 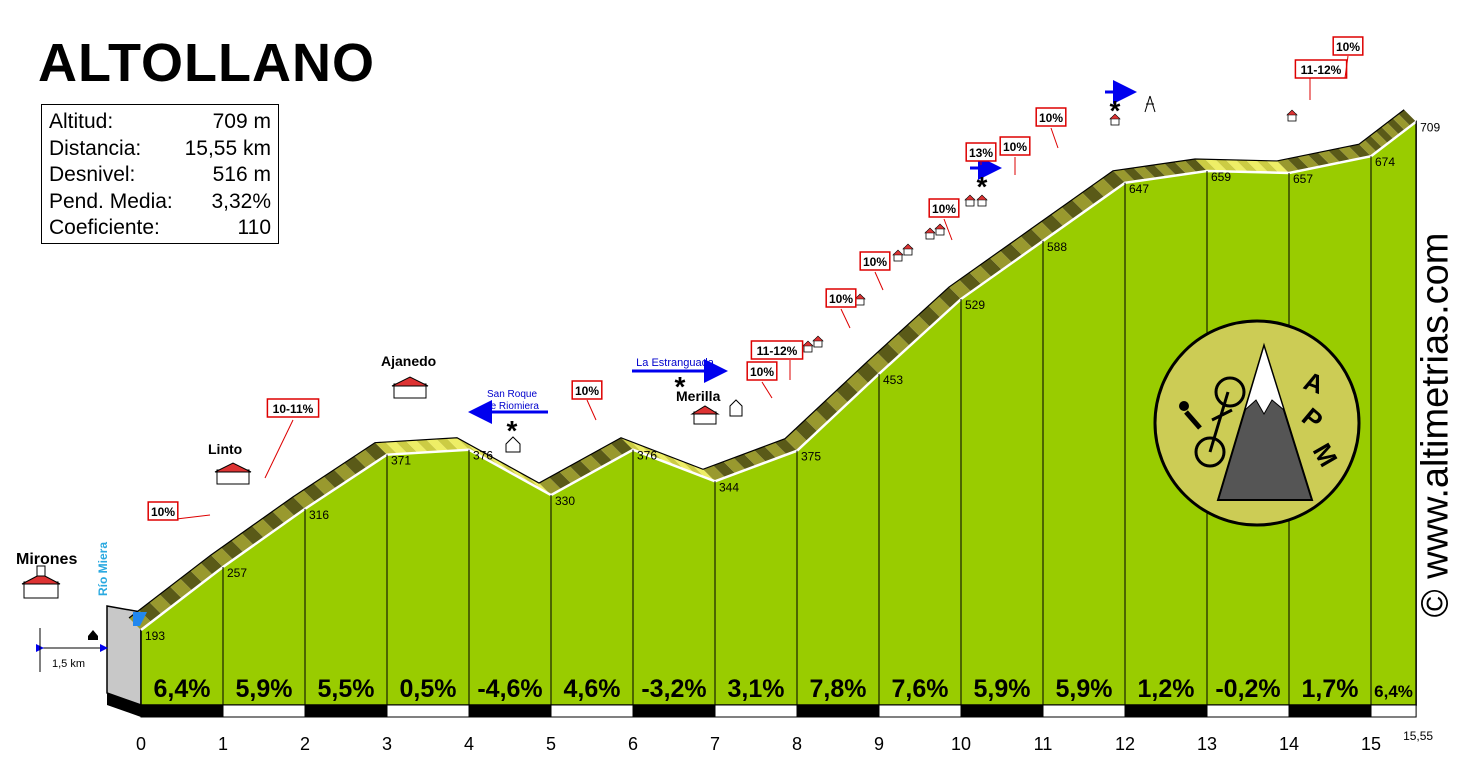 What do you see at coordinates (103, 569) in the screenshot?
I see `river-label: Río Miera` at bounding box center [103, 569].